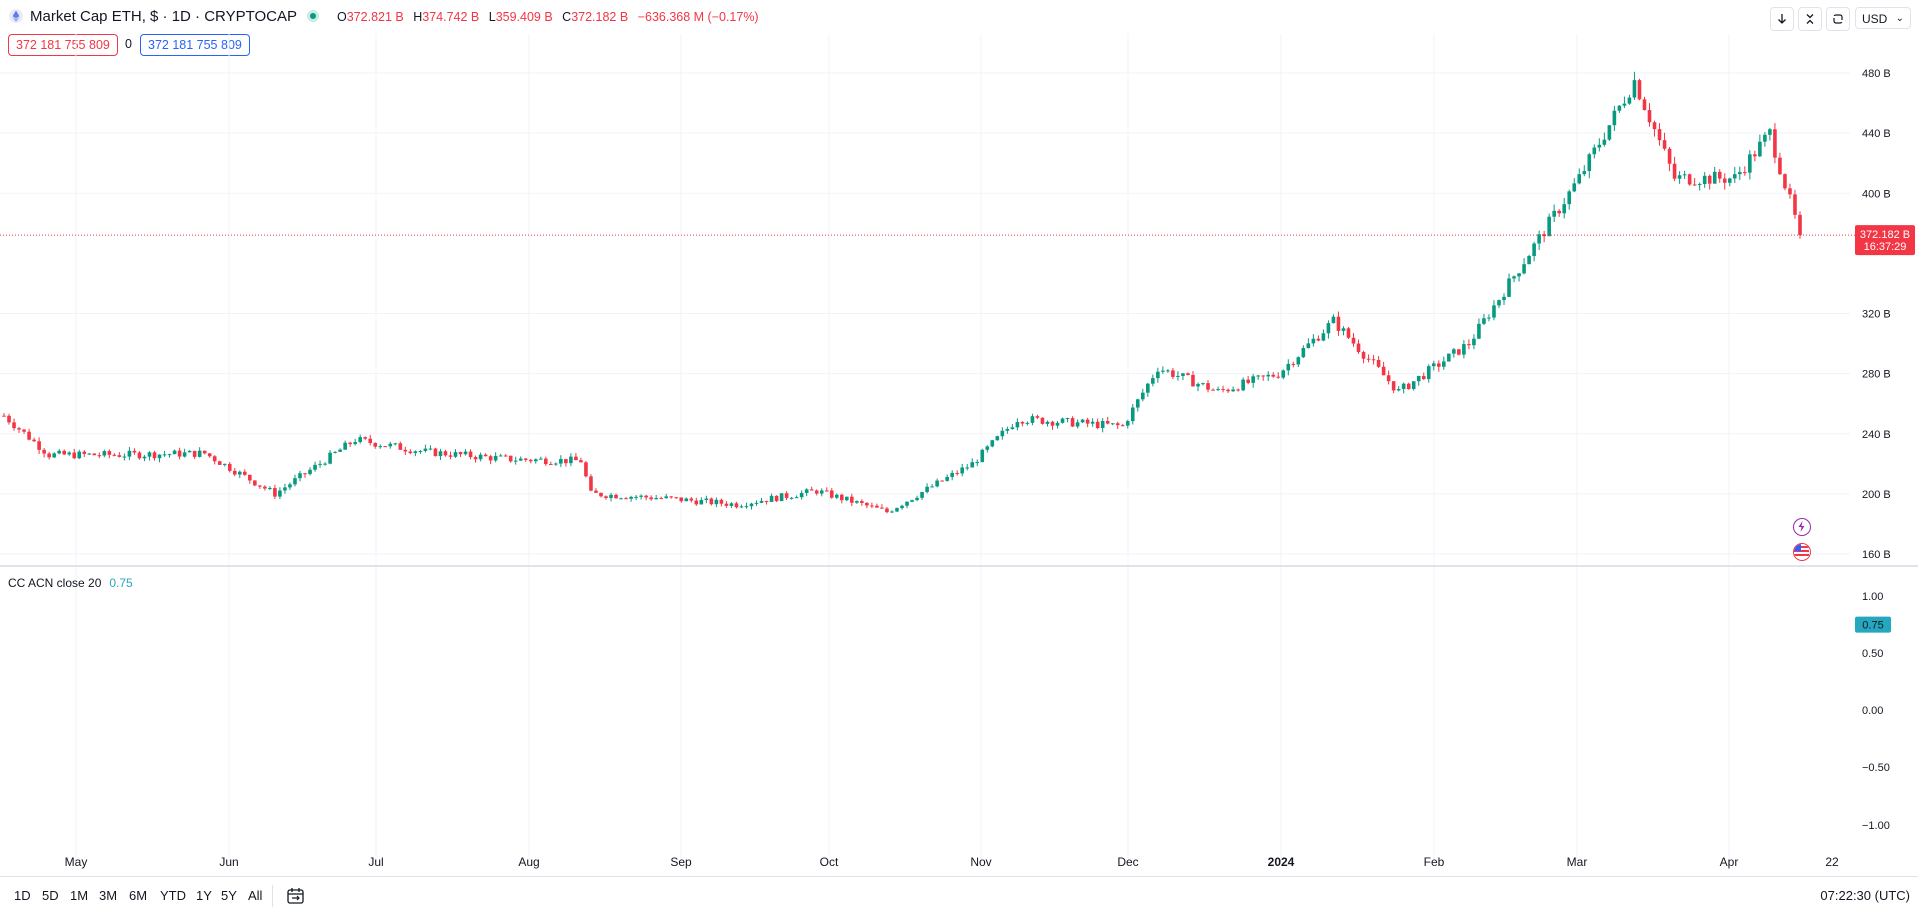 The image size is (1918, 915). I want to click on utc-clock: 07:22:30 (UTC), so click(1865, 895).